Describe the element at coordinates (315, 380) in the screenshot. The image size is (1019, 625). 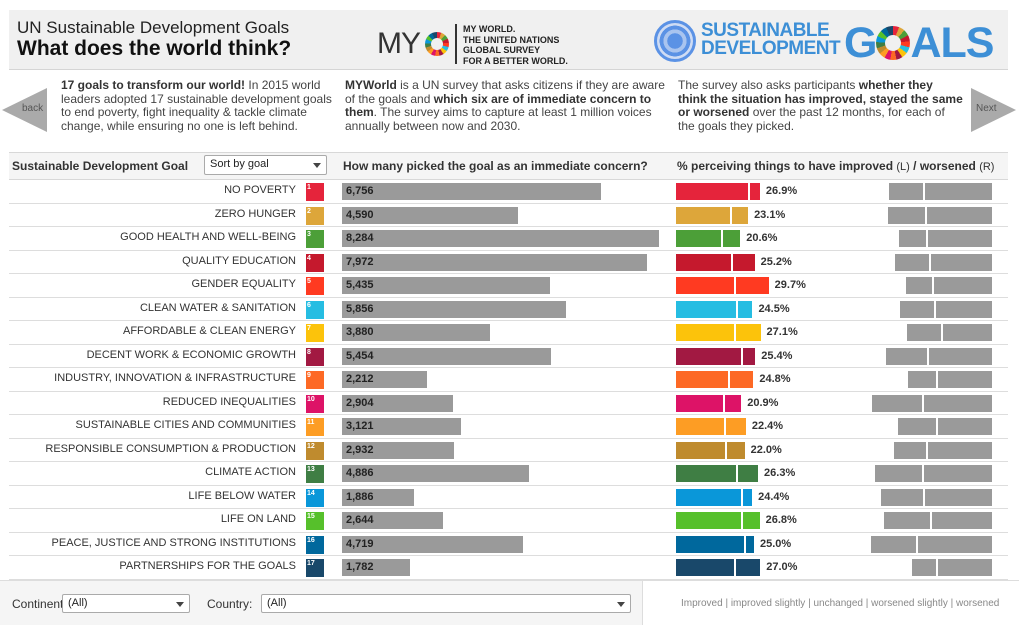
I see `sdg-goal-icon: 9` at that location.